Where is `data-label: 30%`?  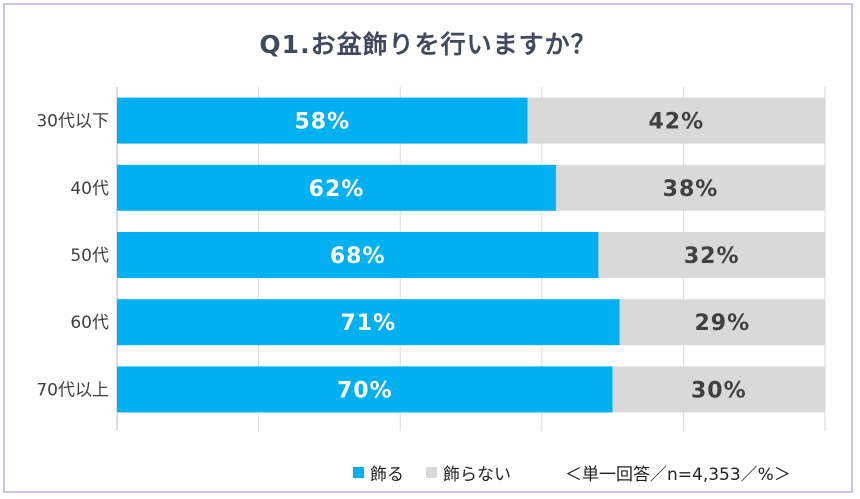 data-label: 30% is located at coordinates (719, 390).